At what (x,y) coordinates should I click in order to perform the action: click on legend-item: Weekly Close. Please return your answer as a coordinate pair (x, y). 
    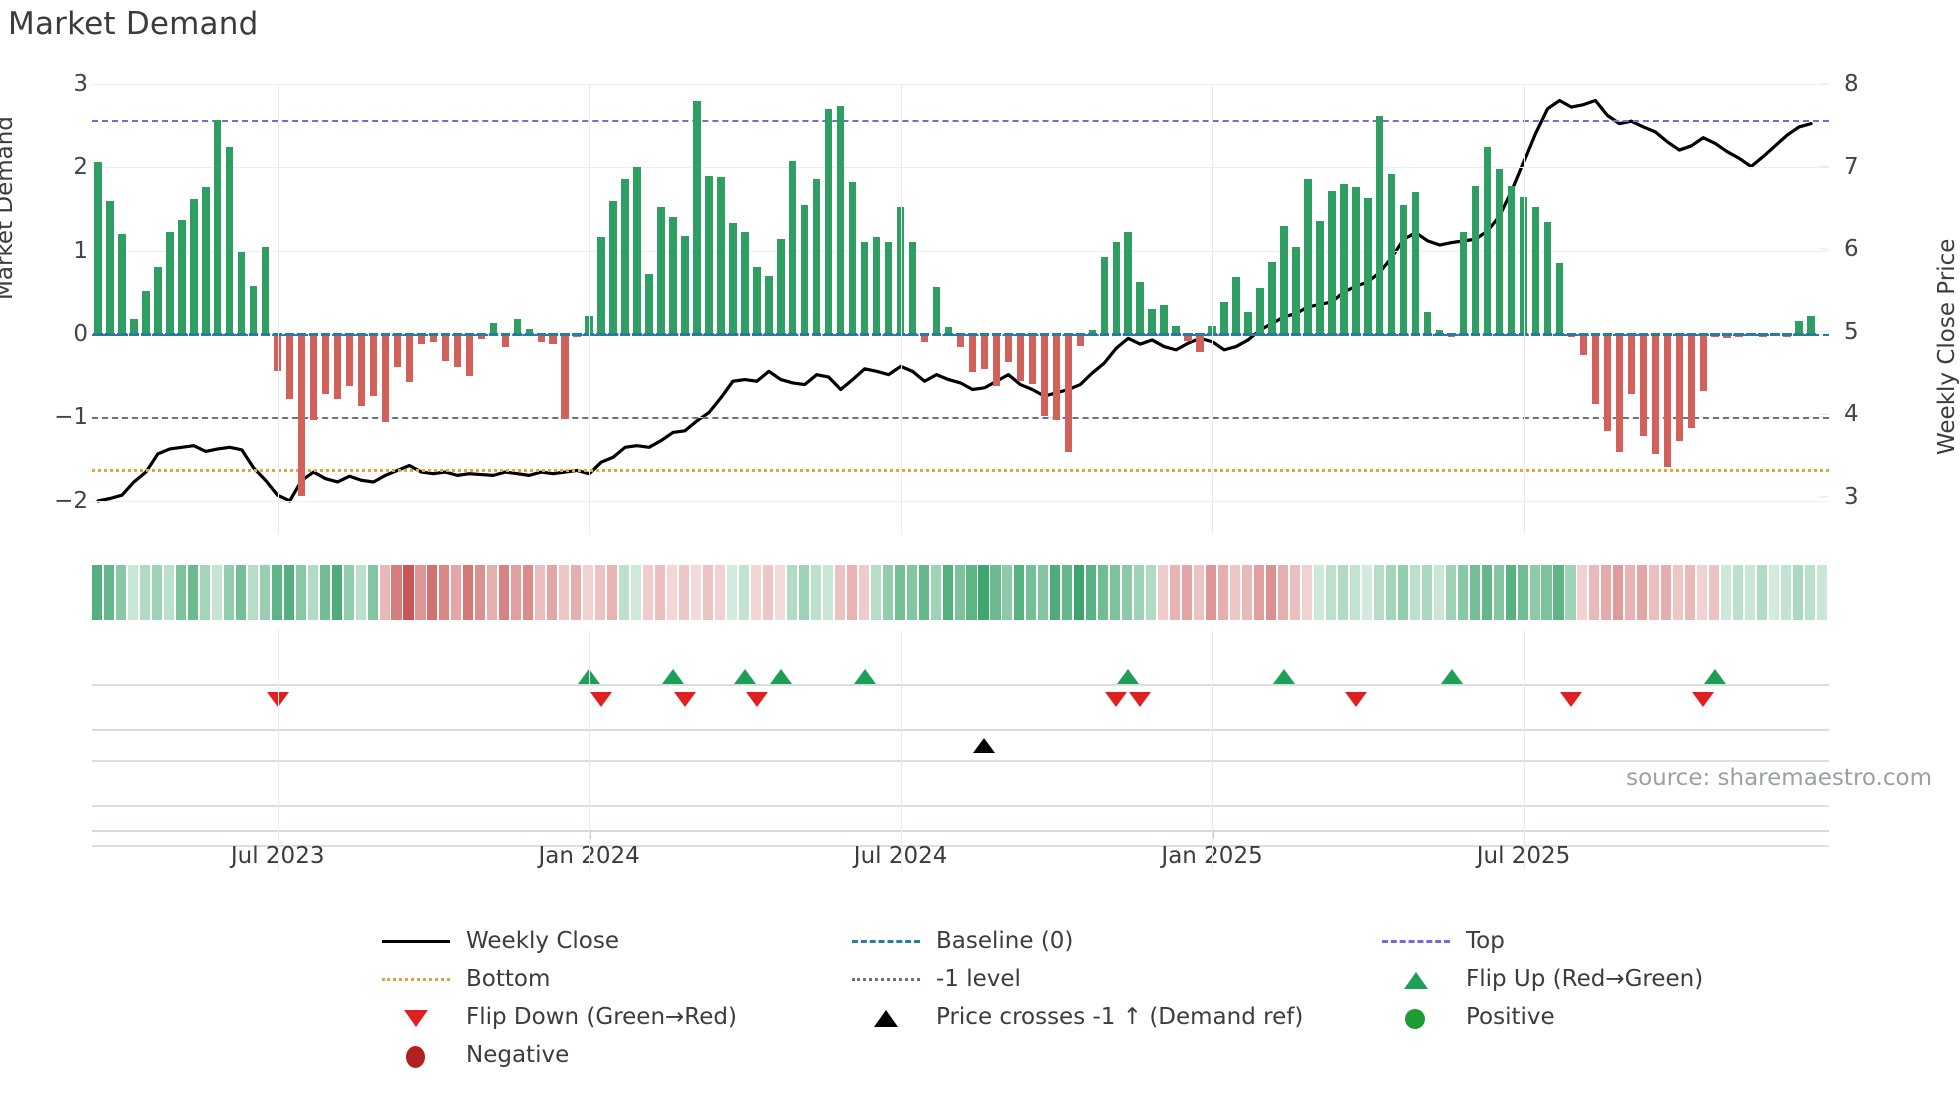
    Looking at the image, I should click on (499, 941).